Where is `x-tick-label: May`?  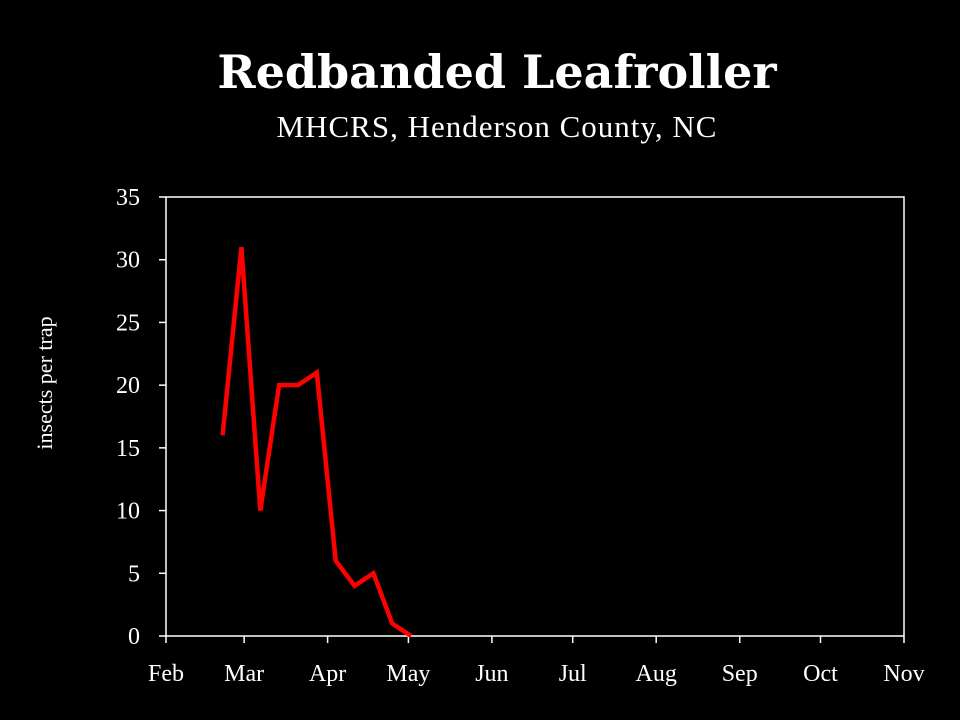
x-tick-label: May is located at coordinates (408, 674).